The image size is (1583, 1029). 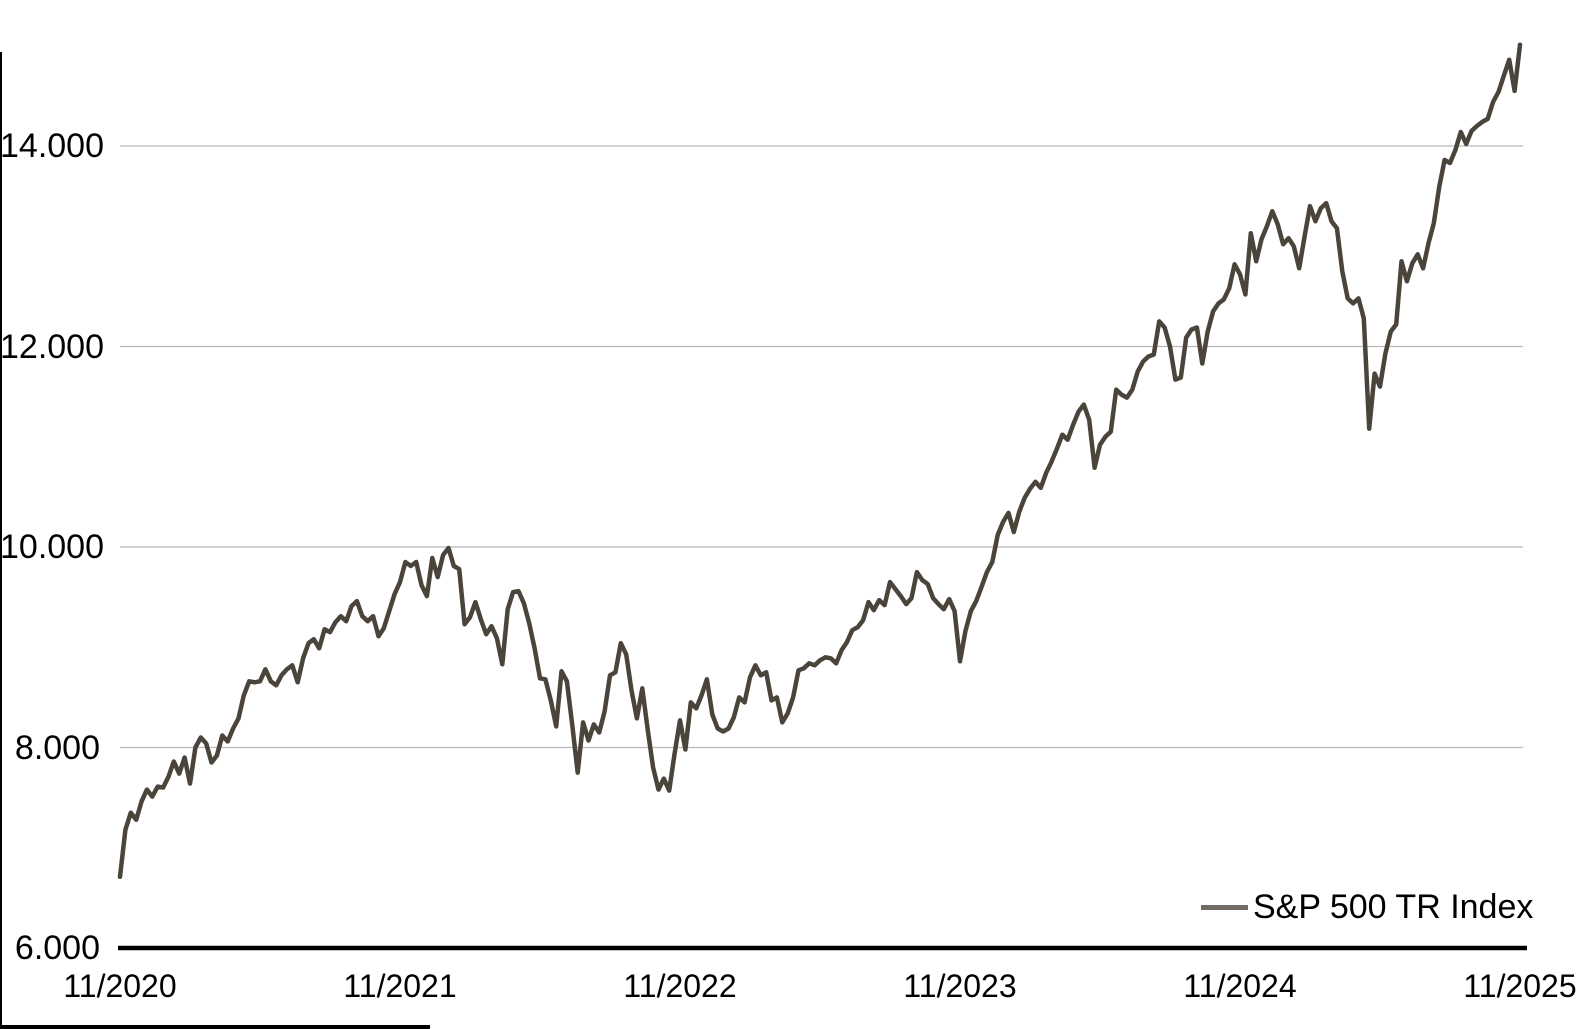 I want to click on x-tick-label: 11/2023, so click(x=960, y=986).